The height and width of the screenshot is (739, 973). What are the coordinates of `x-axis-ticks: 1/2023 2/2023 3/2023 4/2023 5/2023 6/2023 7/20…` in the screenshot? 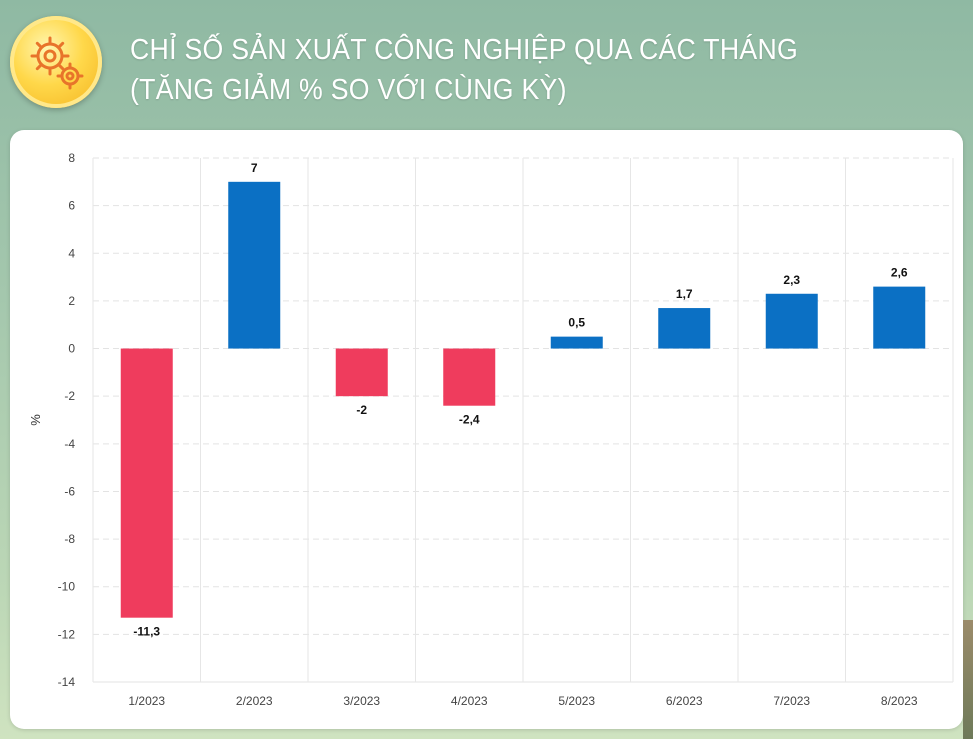 It's located at (523, 701).